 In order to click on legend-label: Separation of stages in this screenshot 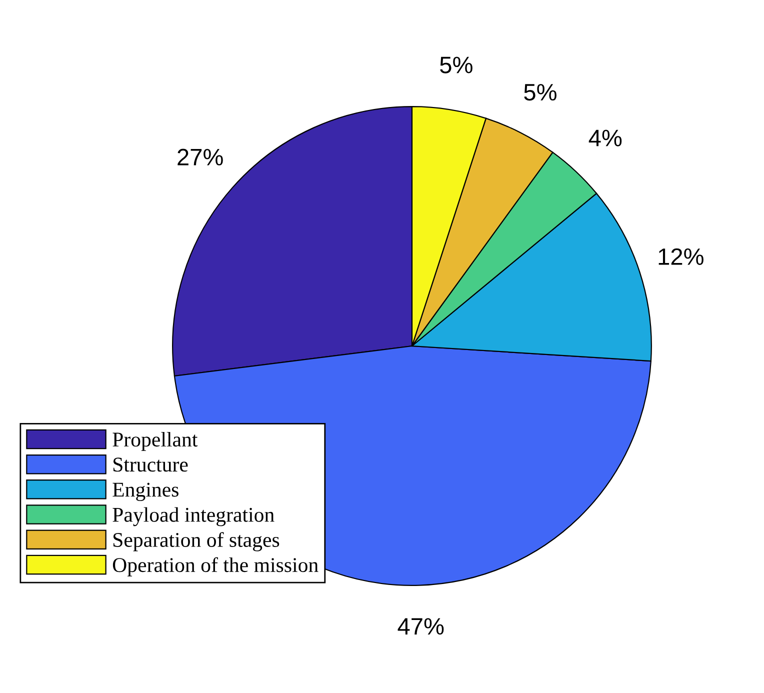, I will do `click(196, 542)`.